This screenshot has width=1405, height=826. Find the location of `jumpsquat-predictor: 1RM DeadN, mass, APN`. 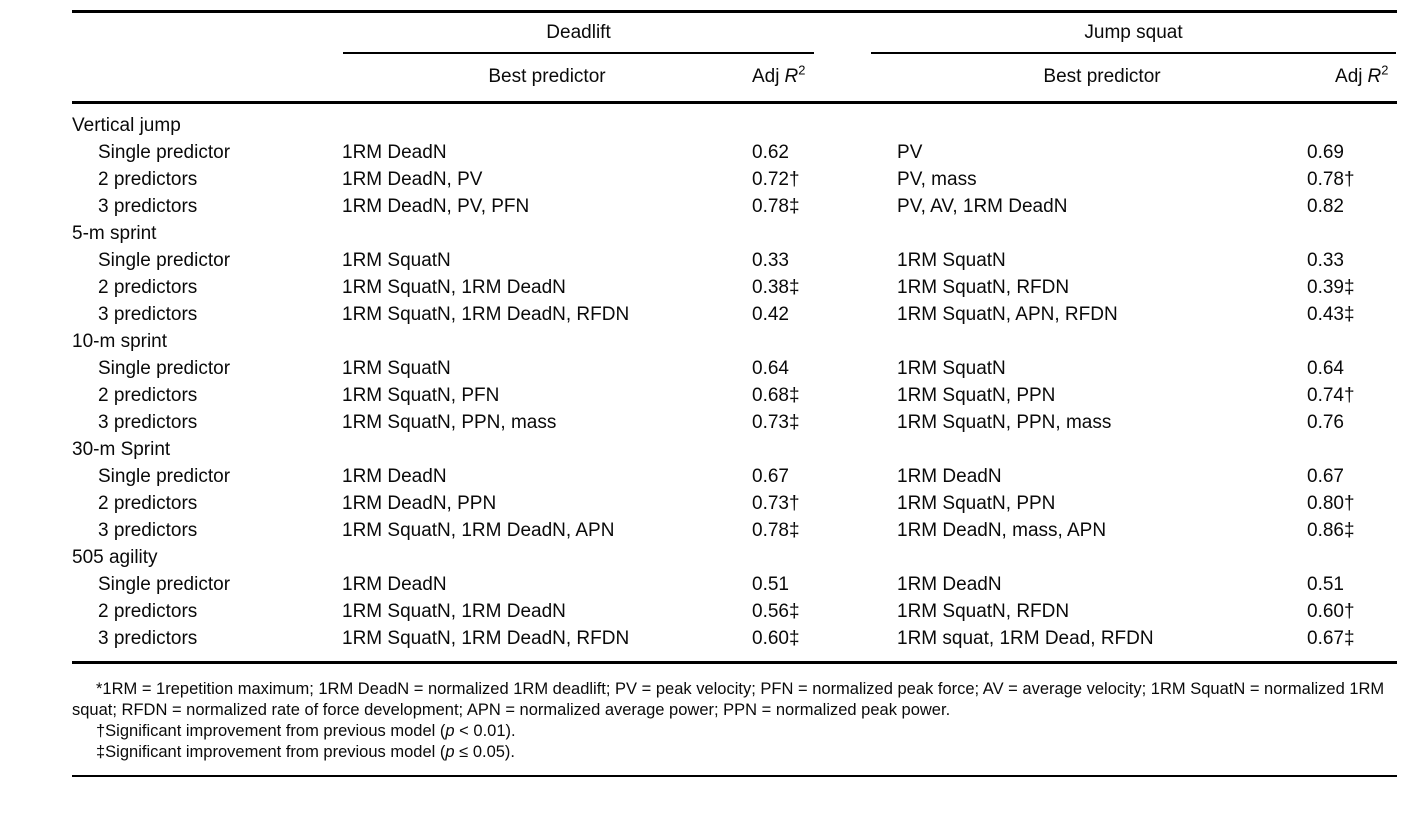

jumpsquat-predictor: 1RM DeadN, mass, APN is located at coordinates (1002, 530).